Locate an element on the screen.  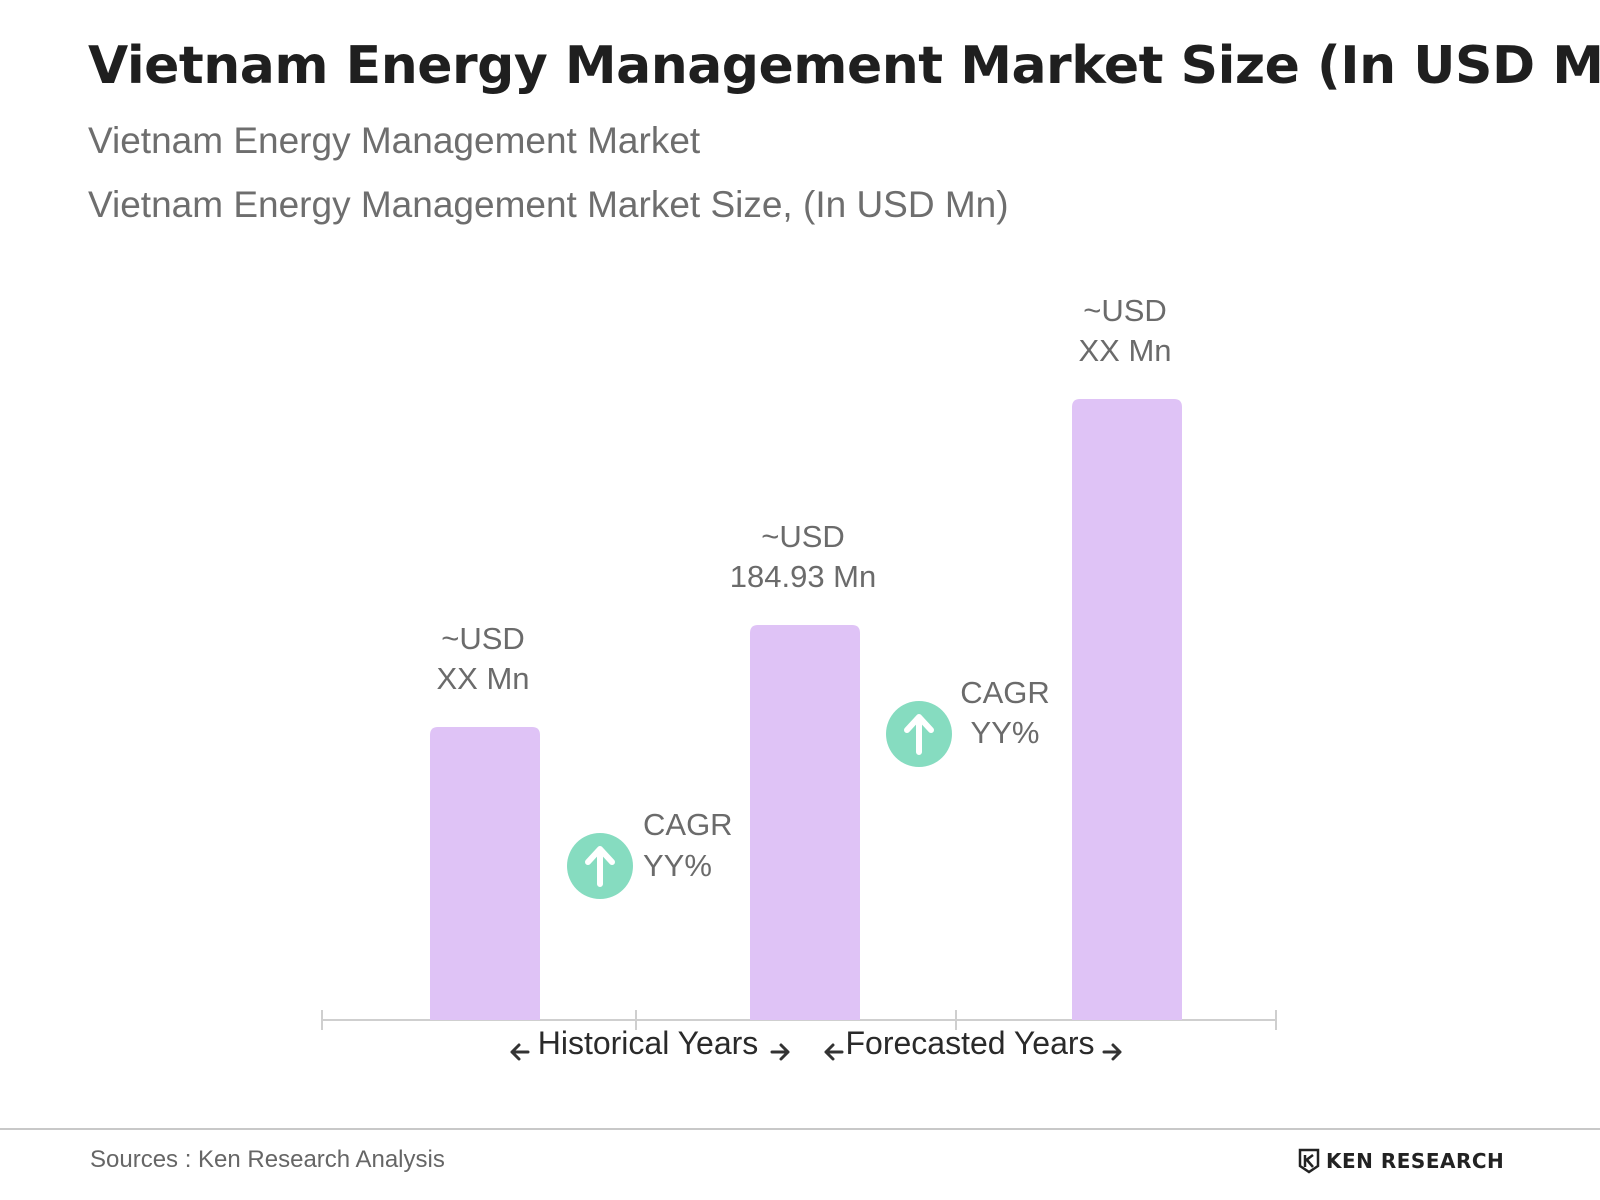
market-subtitle: Vietnam Energy Management Market is located at coordinates (394, 140).